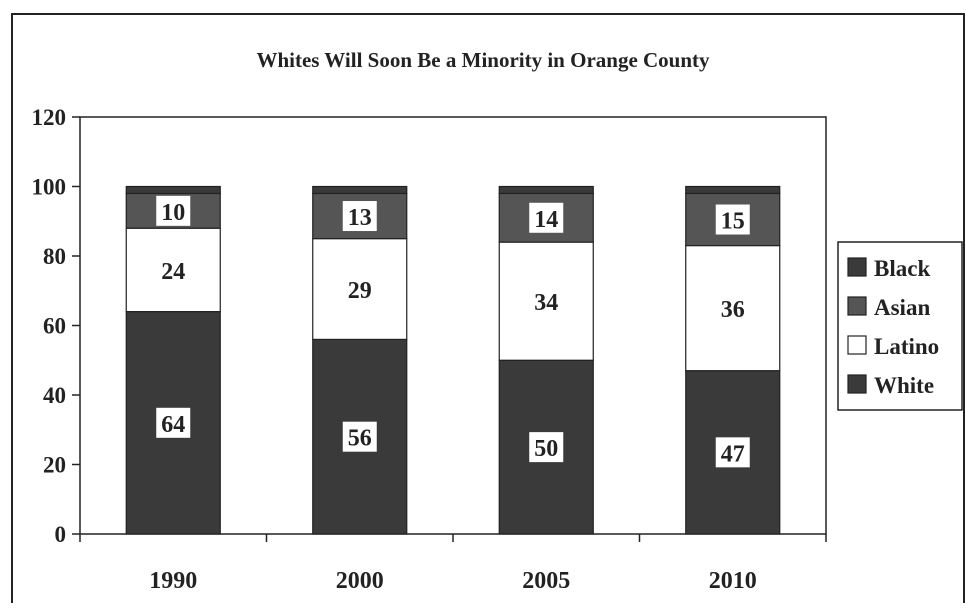 This screenshot has height=608, width=966. I want to click on data-label: 64, so click(173, 425).